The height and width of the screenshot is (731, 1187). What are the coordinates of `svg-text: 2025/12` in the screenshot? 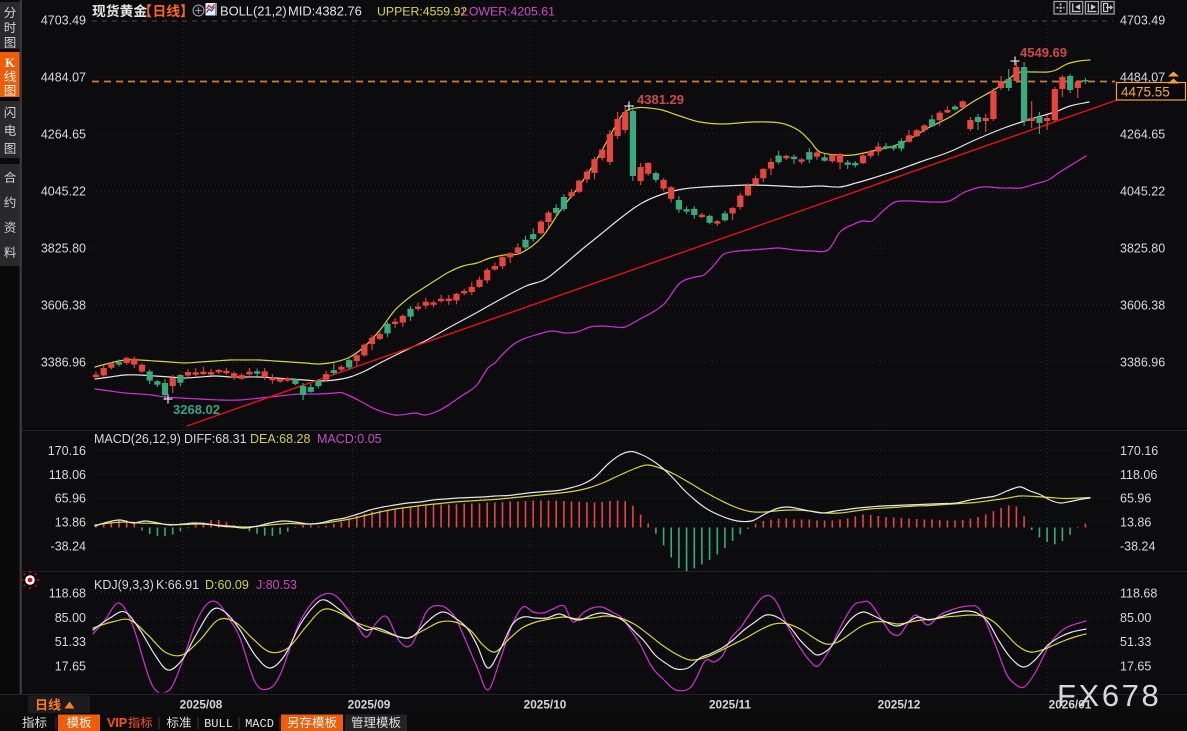 It's located at (899, 705).